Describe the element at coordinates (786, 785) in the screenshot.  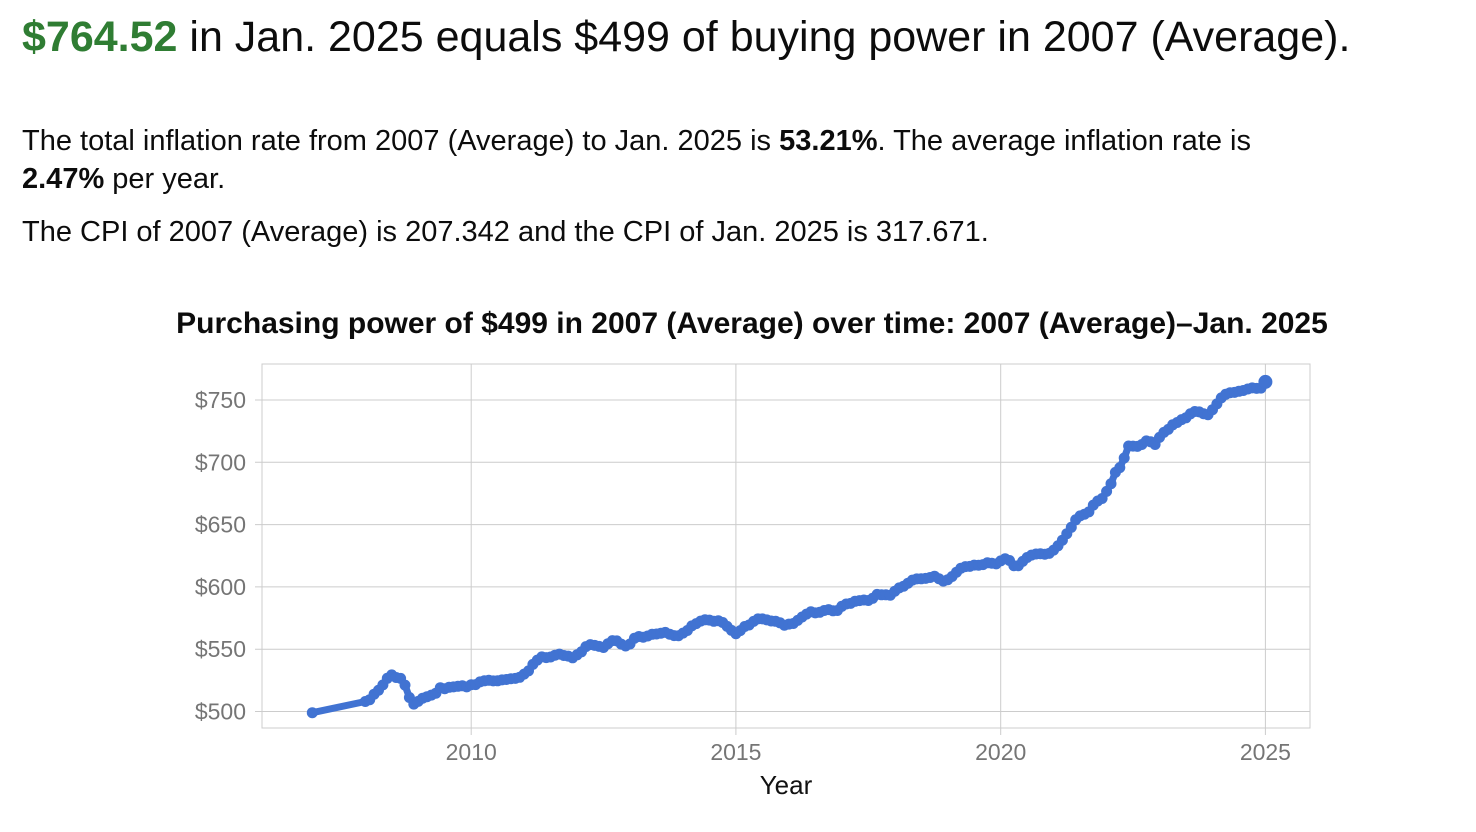
I see `x-axis-title: Year` at that location.